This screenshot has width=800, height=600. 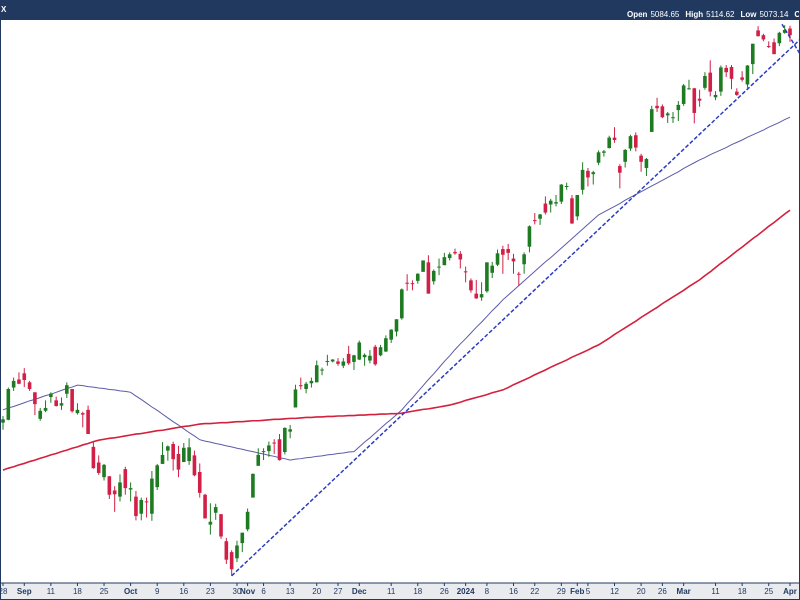 I want to click on x-tick-label: 26, so click(x=662, y=591).